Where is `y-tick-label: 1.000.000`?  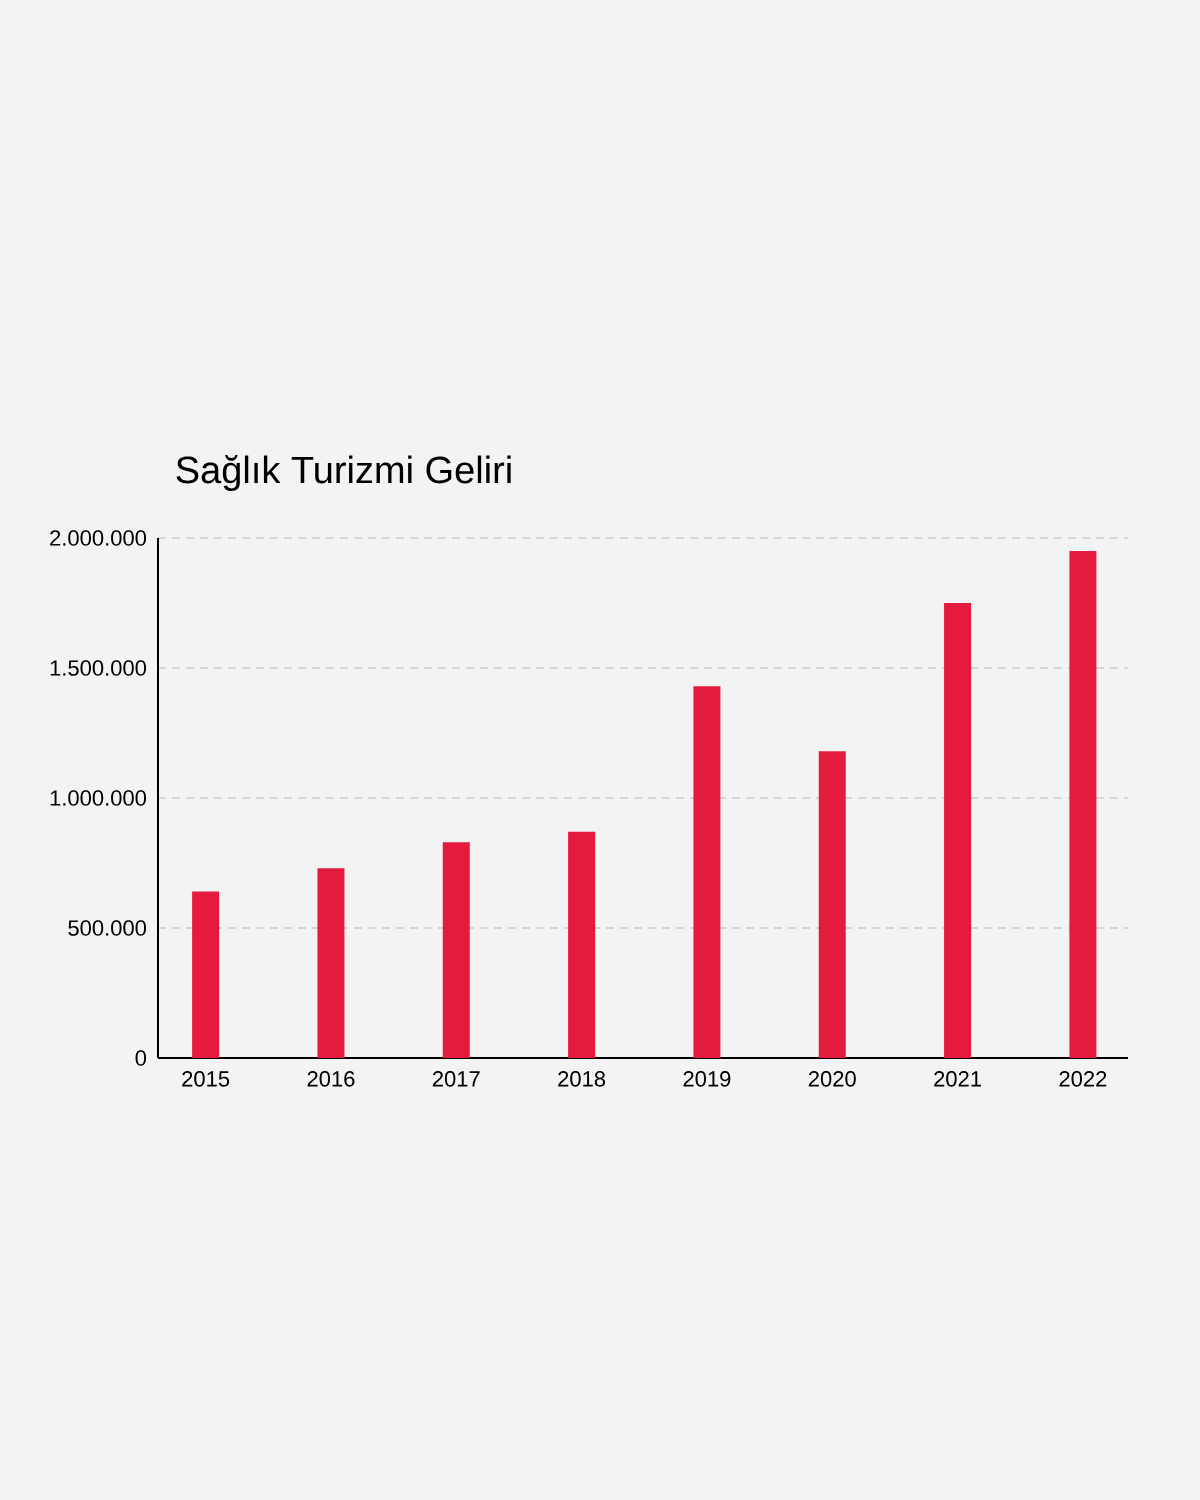
y-tick-label: 1.000.000 is located at coordinates (98, 798).